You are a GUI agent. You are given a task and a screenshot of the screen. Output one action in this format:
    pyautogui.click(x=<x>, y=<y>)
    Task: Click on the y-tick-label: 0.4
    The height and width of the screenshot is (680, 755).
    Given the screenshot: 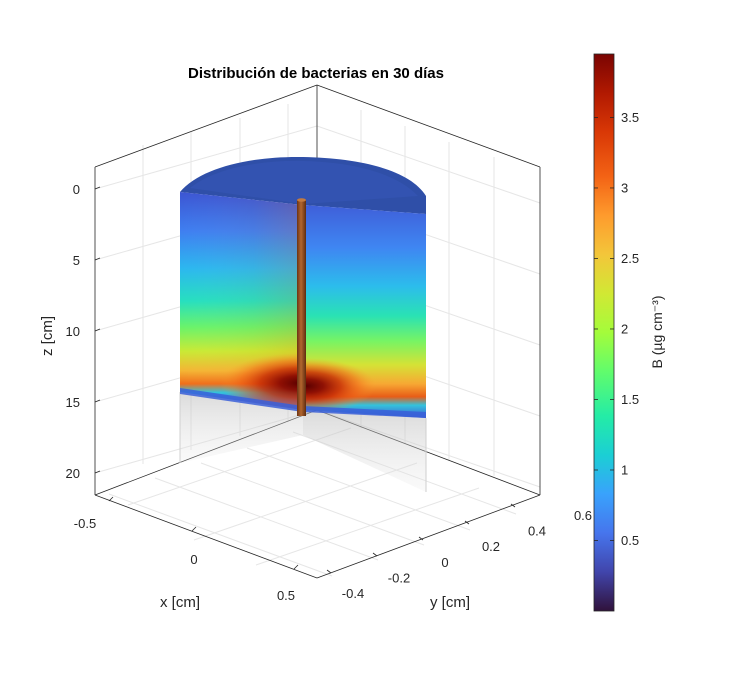 What is the action you would take?
    pyautogui.click(x=537, y=531)
    